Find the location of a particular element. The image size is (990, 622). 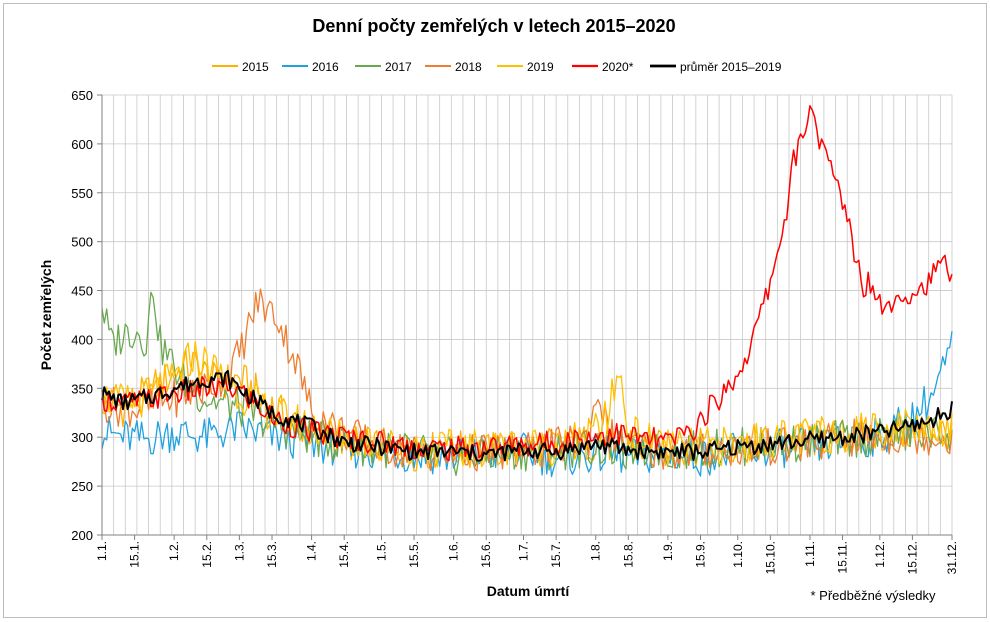

y-tick-label: 250 is located at coordinates (82, 486).